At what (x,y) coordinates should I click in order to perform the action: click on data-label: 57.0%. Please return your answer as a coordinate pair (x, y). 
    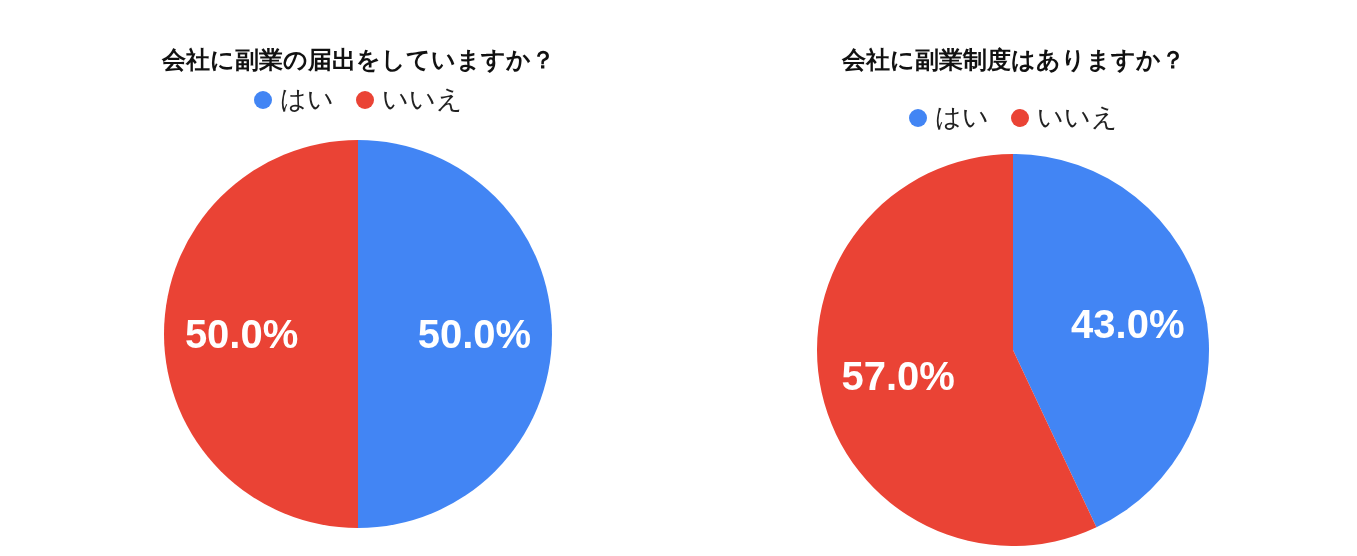
    Looking at the image, I should click on (898, 375).